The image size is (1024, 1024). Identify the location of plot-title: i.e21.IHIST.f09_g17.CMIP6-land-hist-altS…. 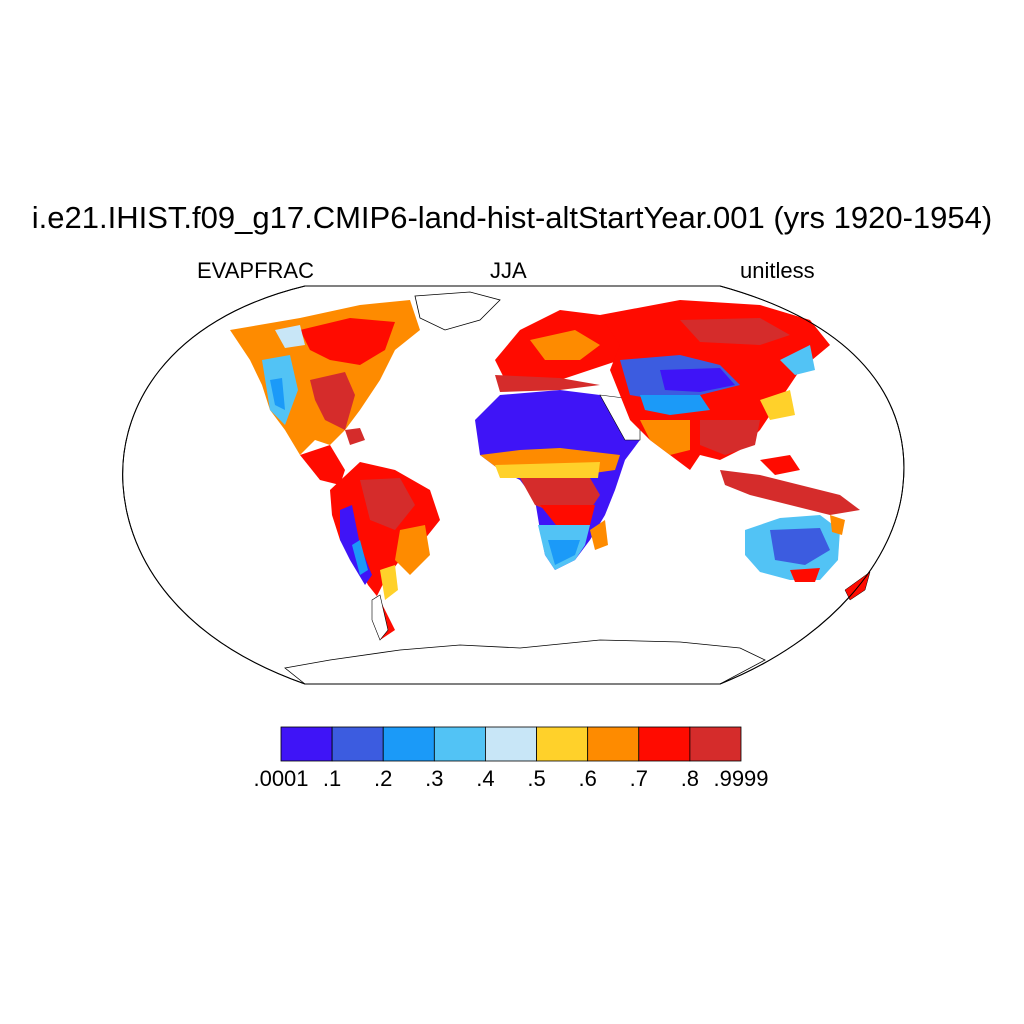
(512, 217).